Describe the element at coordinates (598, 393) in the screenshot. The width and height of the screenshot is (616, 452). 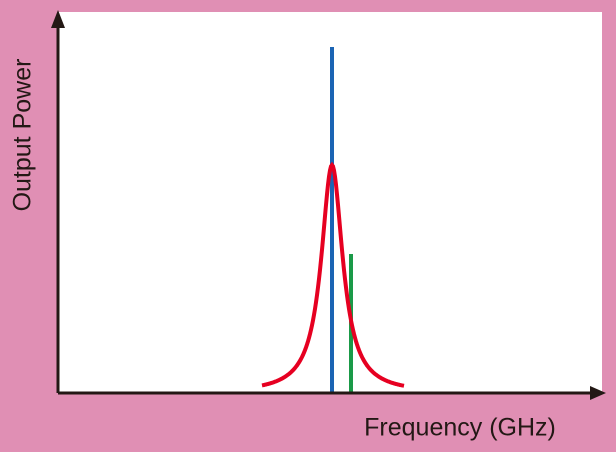
I see `x-axis-arrow` at that location.